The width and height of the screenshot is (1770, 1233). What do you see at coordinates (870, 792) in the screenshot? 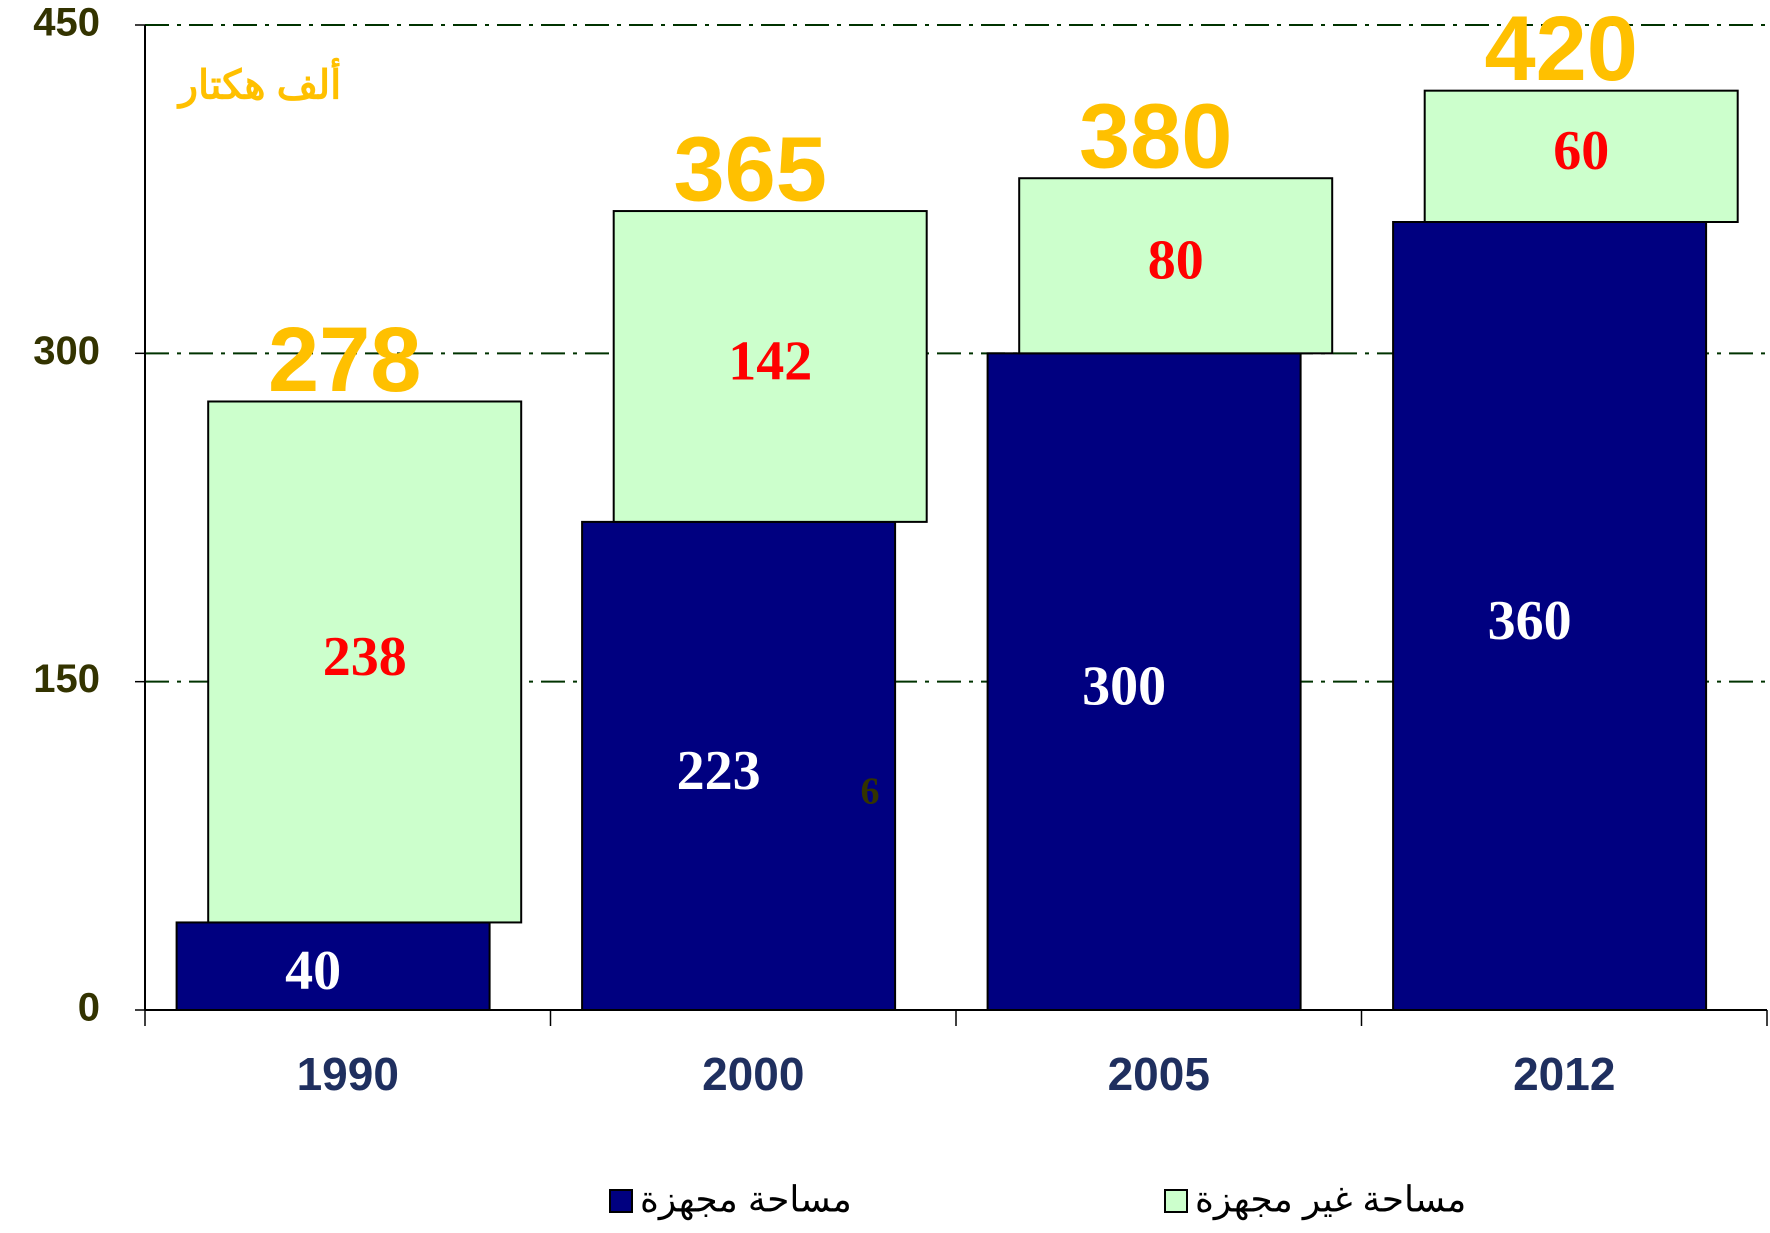
I see `stray-label: 6` at bounding box center [870, 792].